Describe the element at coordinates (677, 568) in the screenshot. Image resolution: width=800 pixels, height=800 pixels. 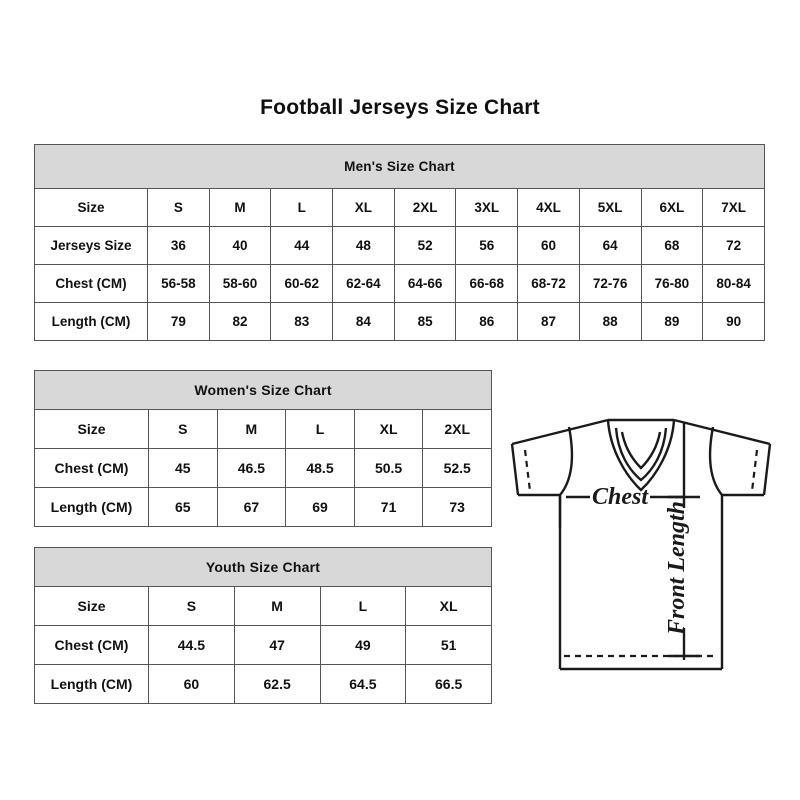
I see `front-length-label: Front Length` at that location.